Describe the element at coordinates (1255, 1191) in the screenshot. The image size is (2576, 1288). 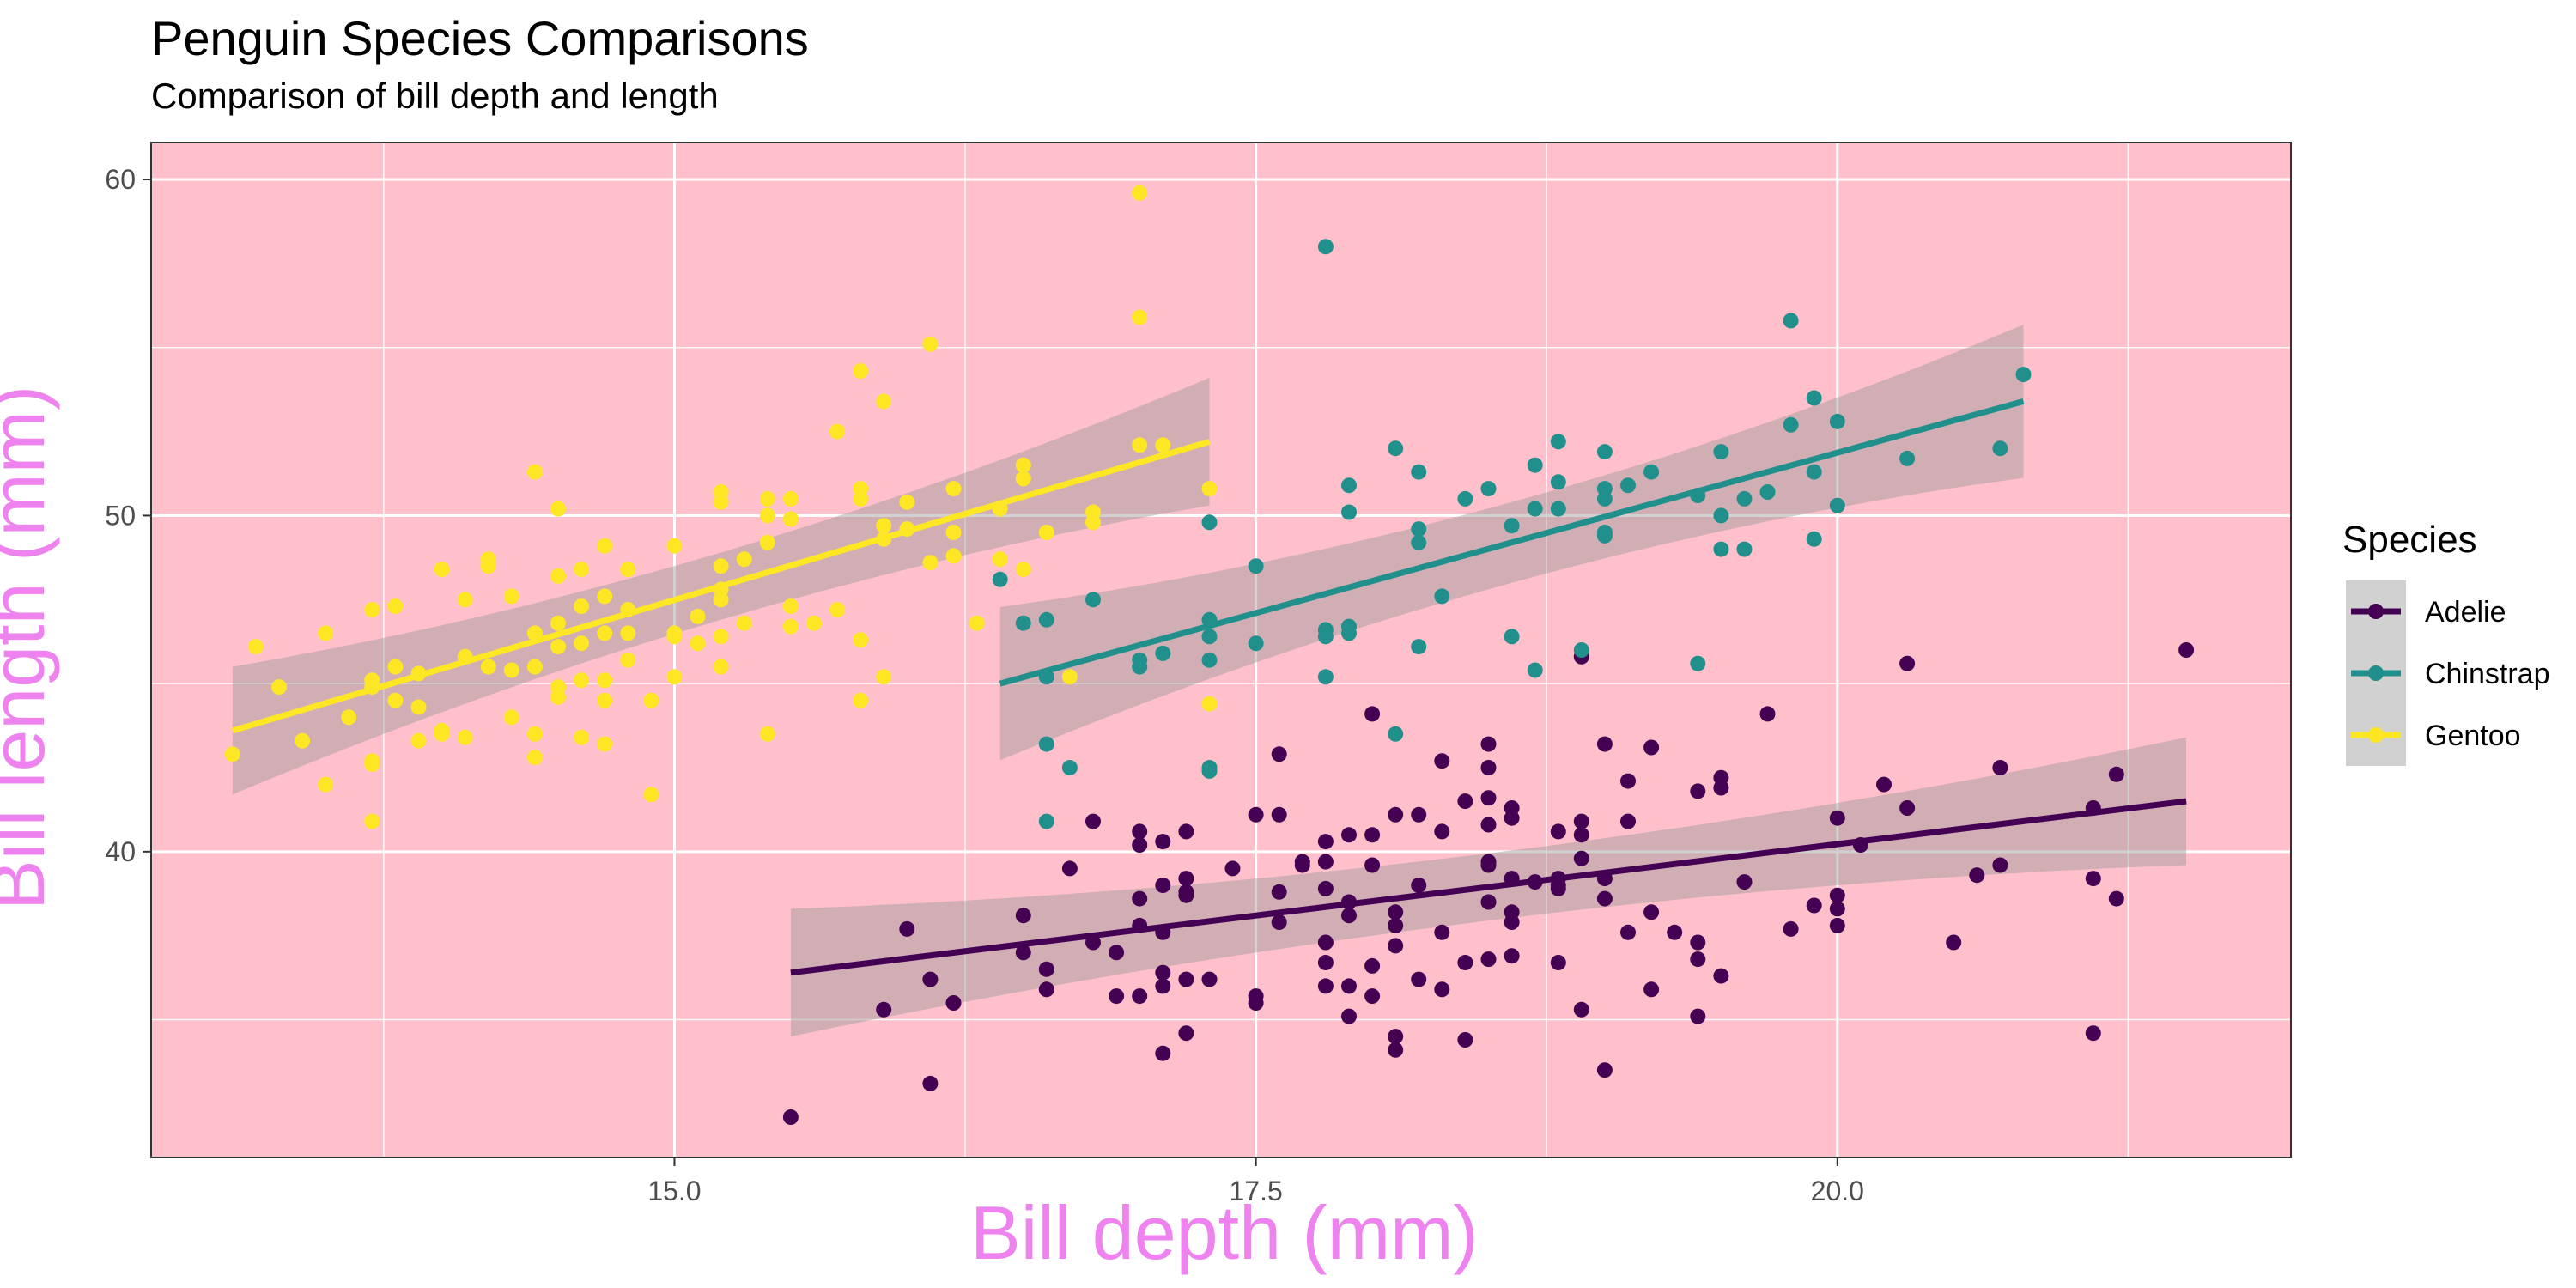
I see `x-tick-label: 17.5` at that location.